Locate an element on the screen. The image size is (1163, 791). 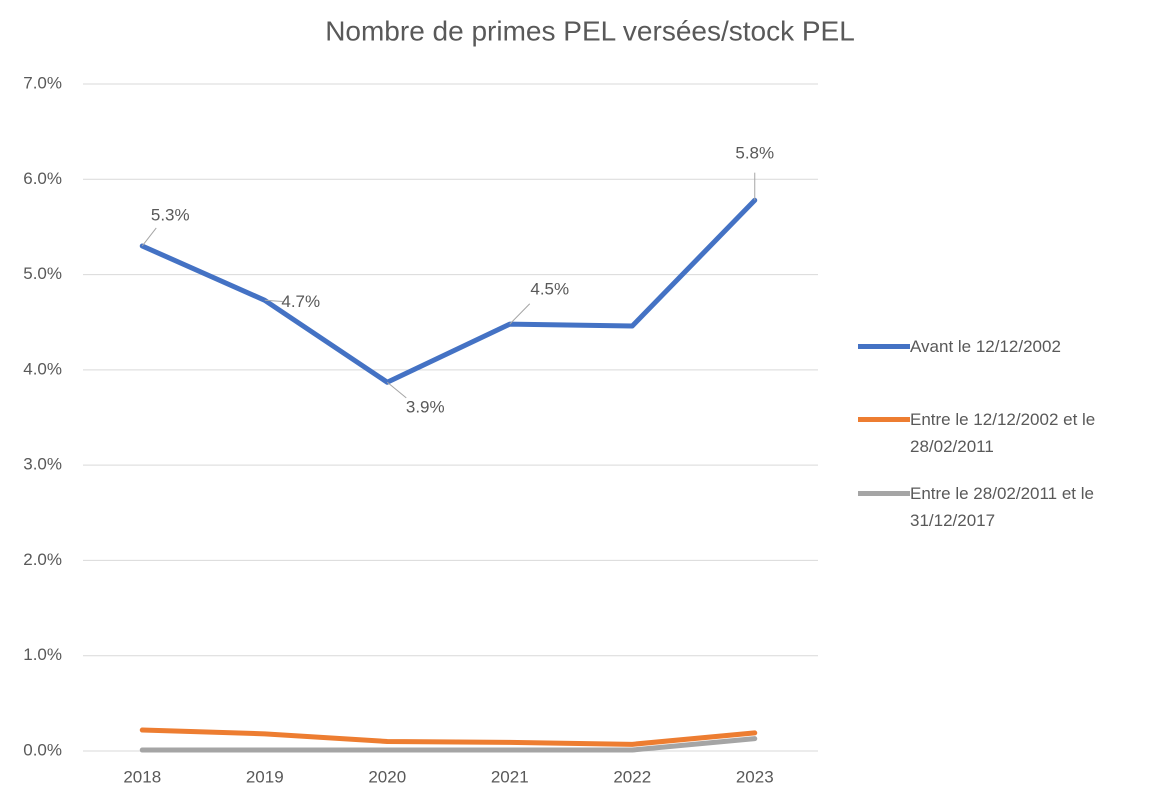
legend-label: Entre le 12/12/2002 et le 28/02/2011 is located at coordinates (1003, 433).